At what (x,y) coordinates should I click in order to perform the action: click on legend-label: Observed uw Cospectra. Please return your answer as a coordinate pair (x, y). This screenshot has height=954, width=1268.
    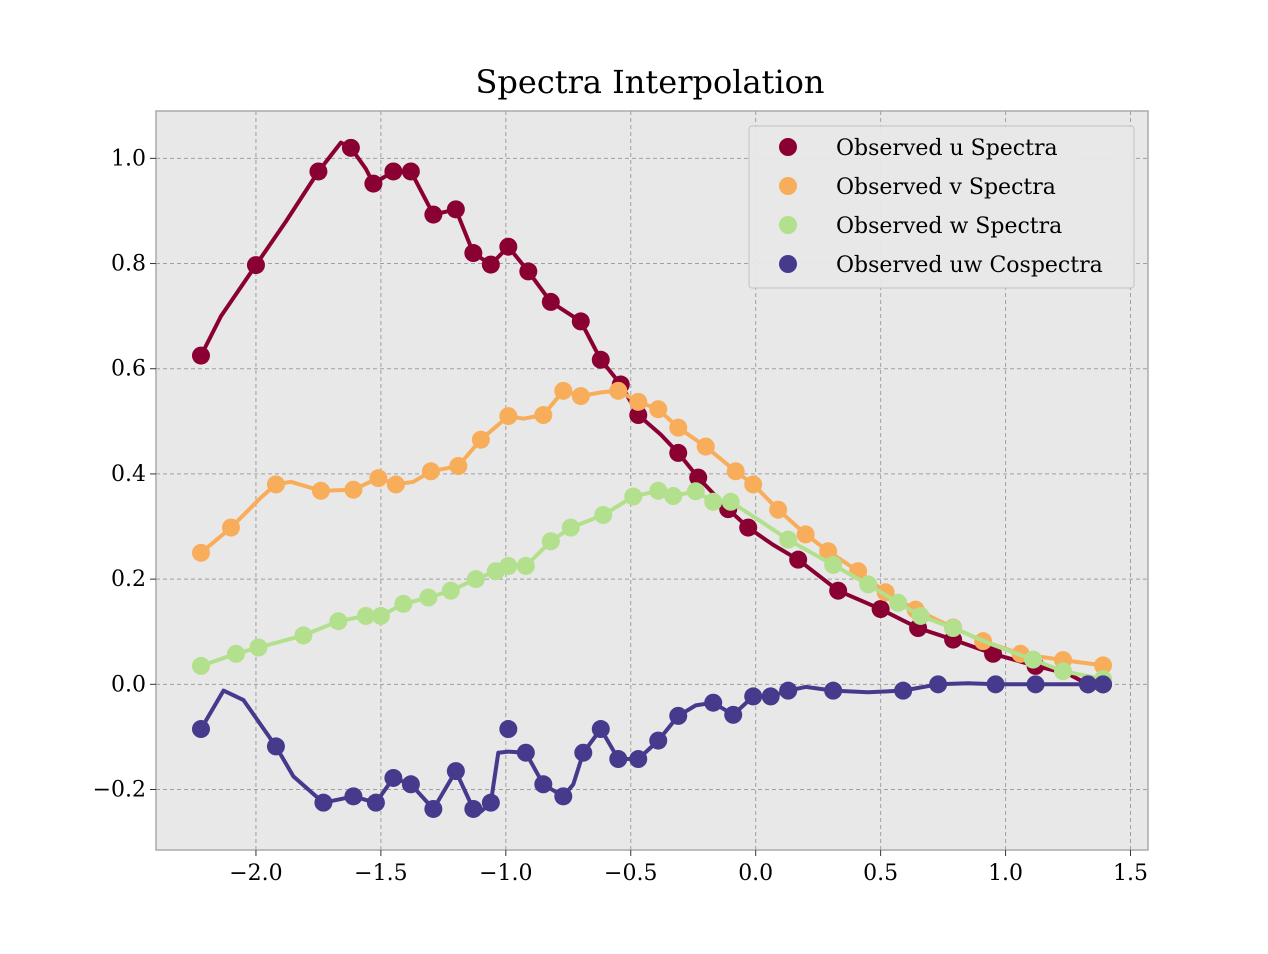
    Looking at the image, I should click on (969, 265).